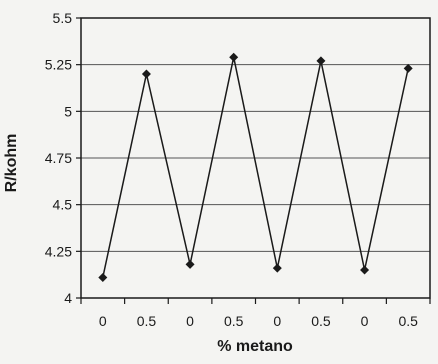  Describe the element at coordinates (234, 321) in the screenshot. I see `x-tick-label-3: 0.5` at that location.